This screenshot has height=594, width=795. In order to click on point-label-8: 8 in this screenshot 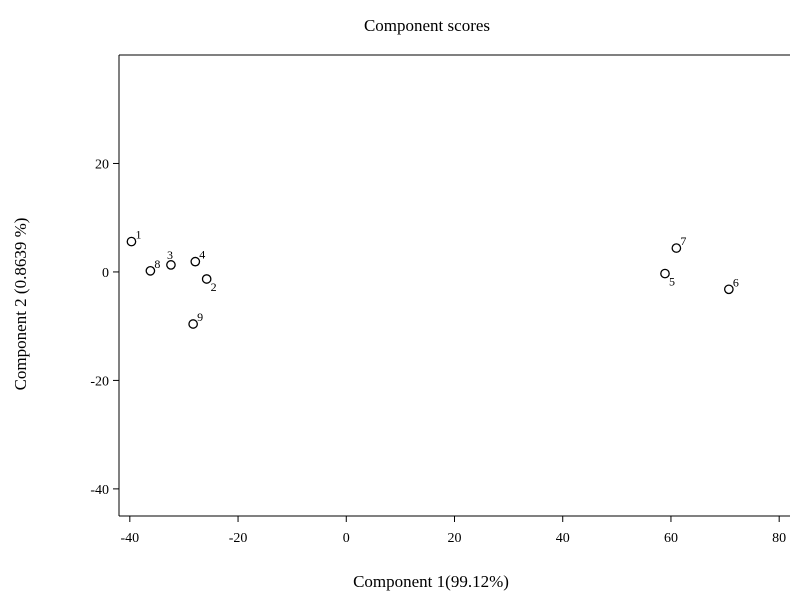, I will do `click(157, 264)`.